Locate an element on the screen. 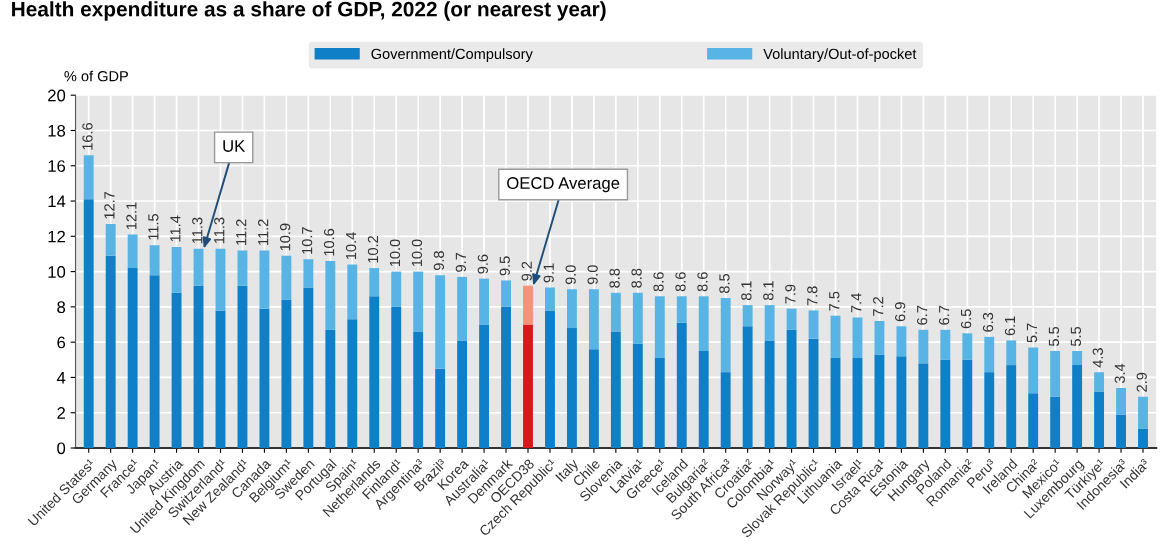 This screenshot has height=560, width=1162. total-label: 10.4 is located at coordinates (351, 246).